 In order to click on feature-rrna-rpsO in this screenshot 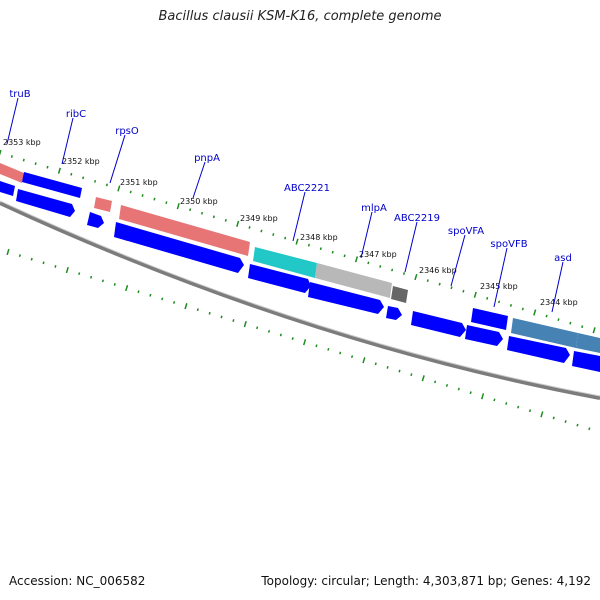, I will do `click(103, 204)`.